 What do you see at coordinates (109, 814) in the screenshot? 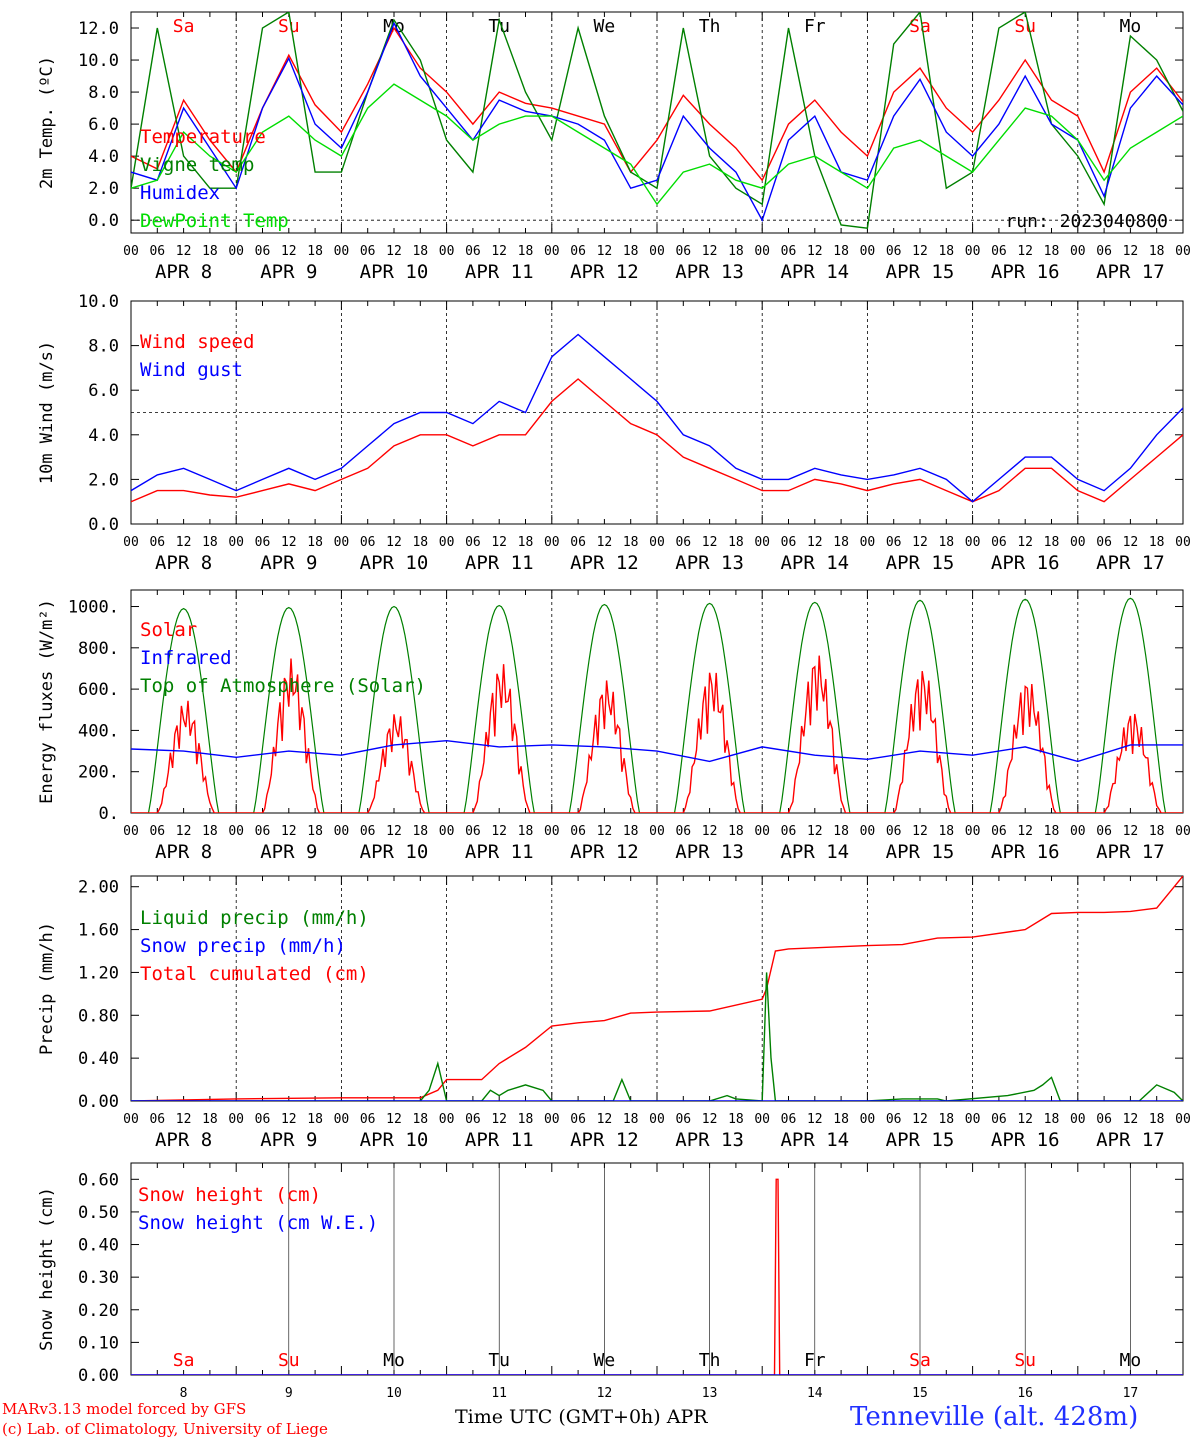
I see `y-tick-label: 0.` at bounding box center [109, 814].